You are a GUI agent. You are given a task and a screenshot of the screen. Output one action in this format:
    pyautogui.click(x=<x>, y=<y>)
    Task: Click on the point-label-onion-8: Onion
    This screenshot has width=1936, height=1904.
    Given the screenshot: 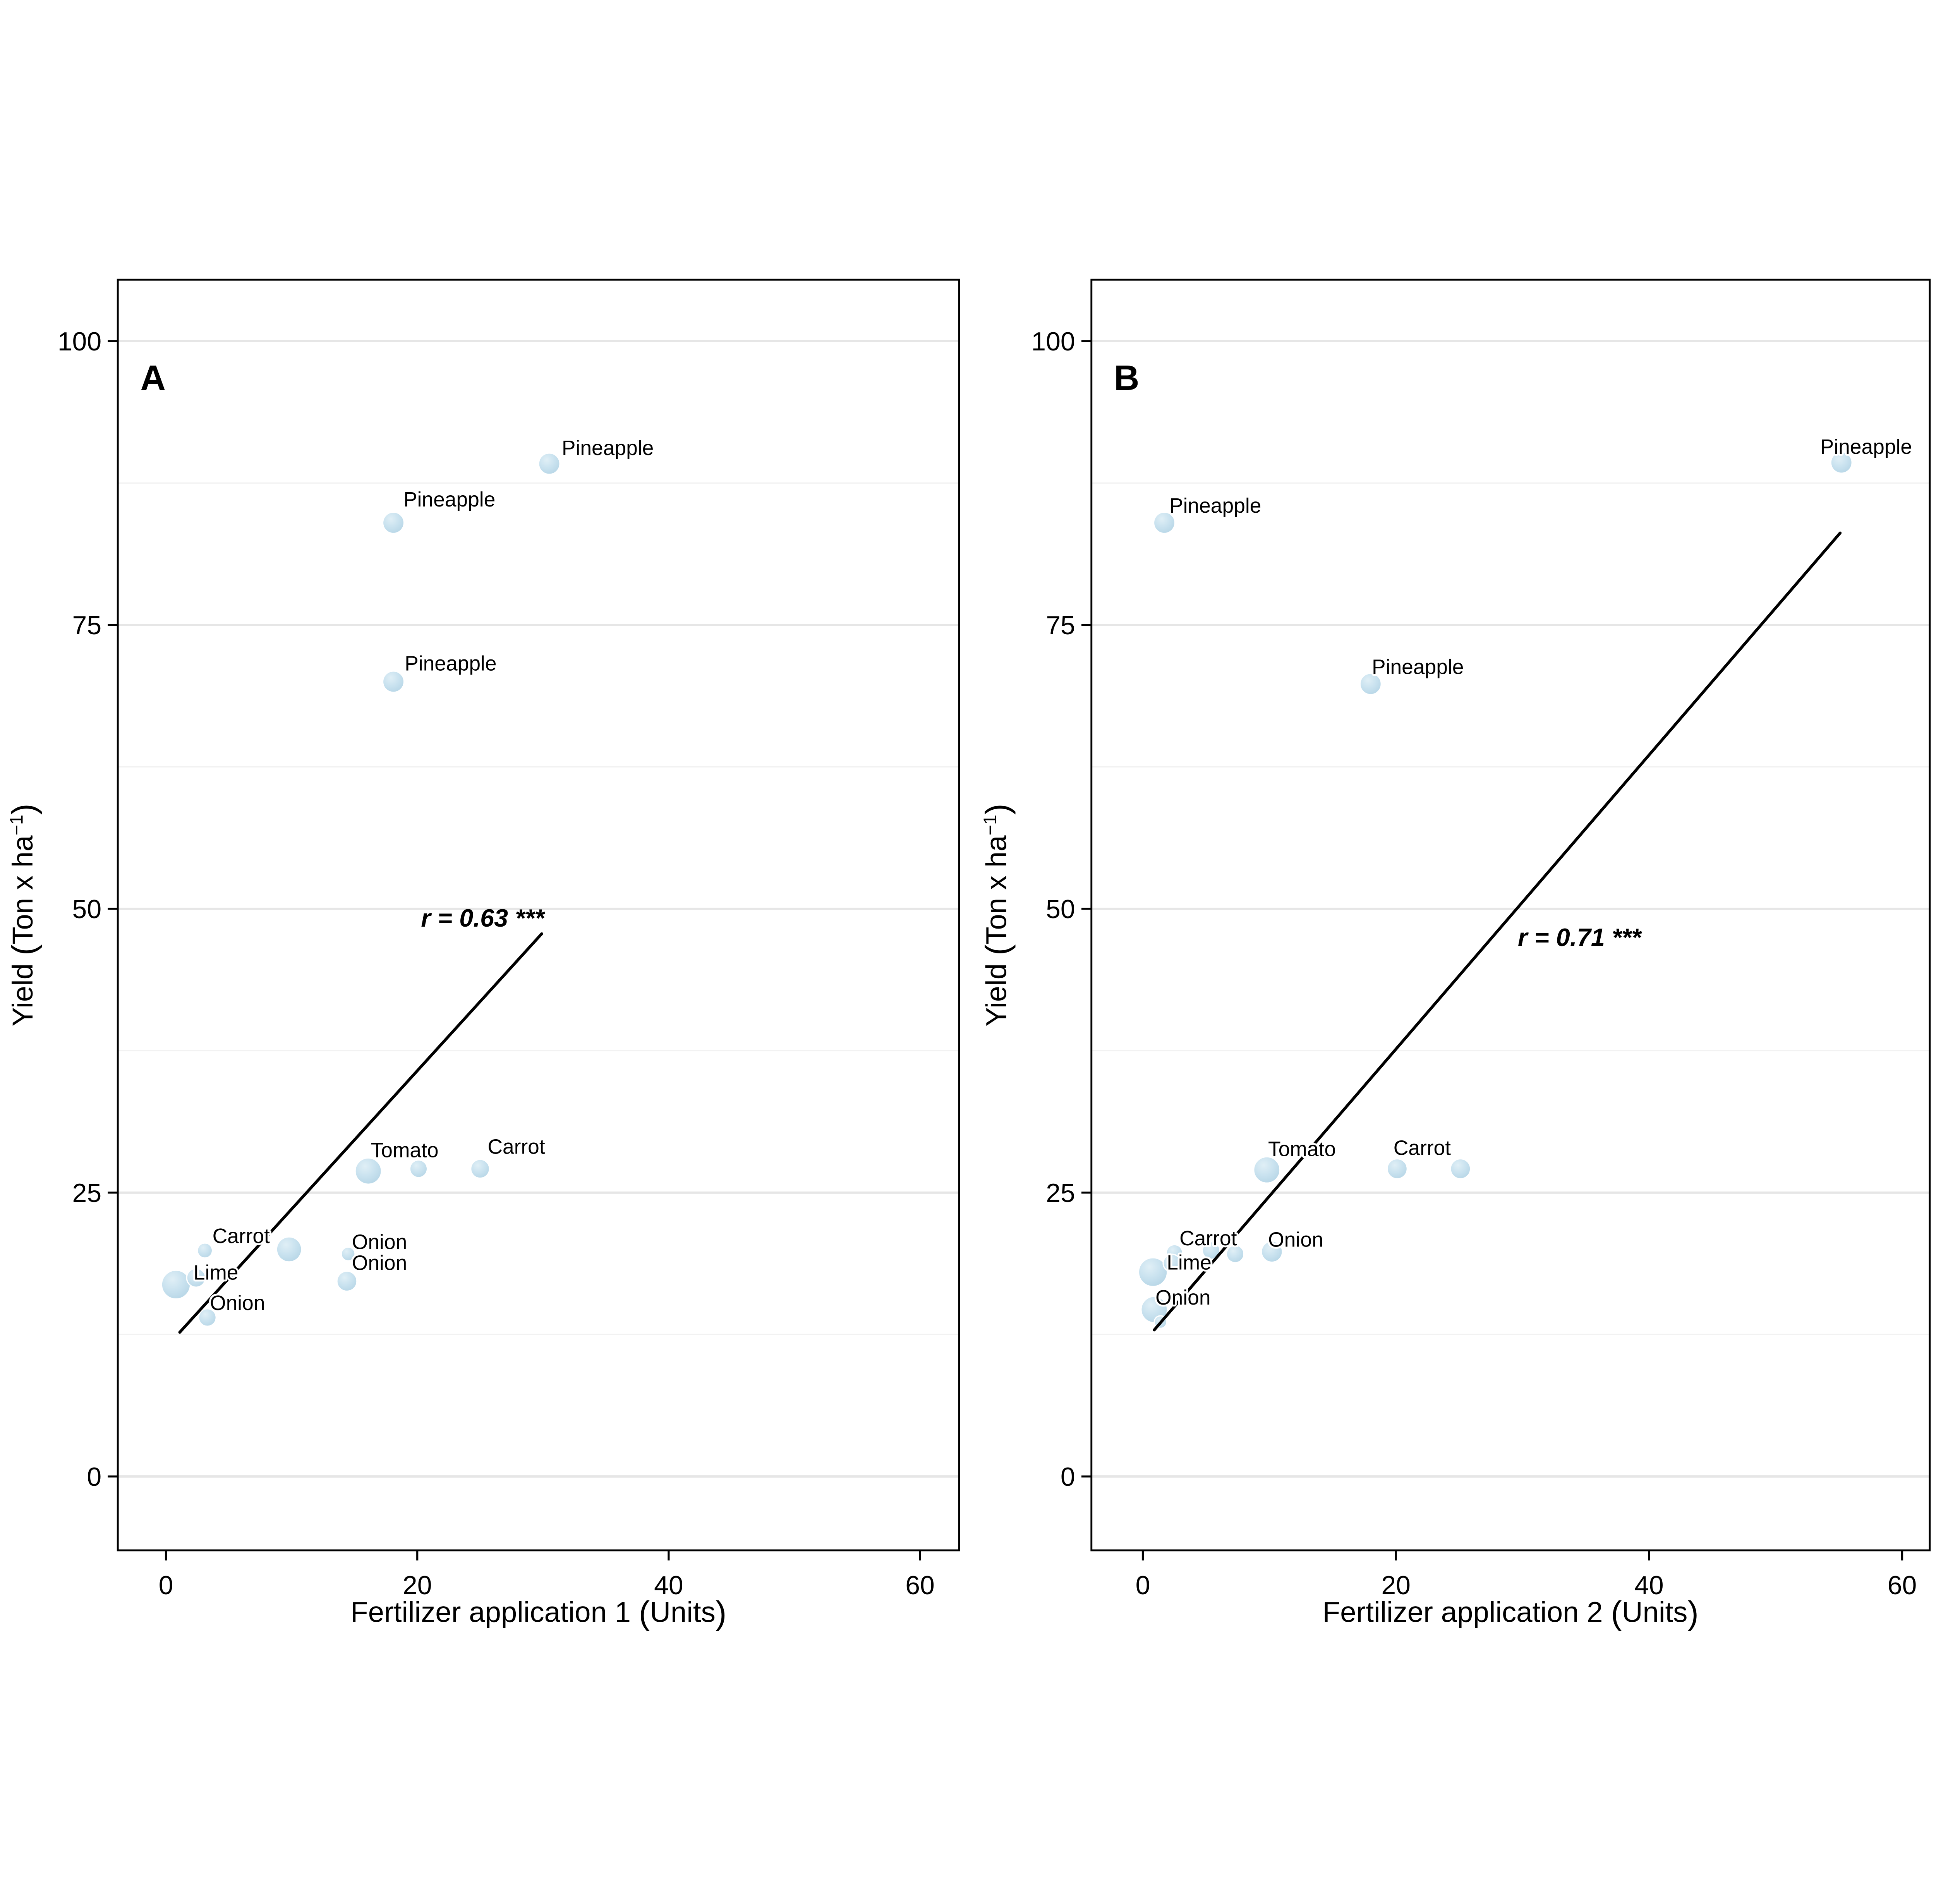 What is the action you would take?
    pyautogui.click(x=379, y=1242)
    